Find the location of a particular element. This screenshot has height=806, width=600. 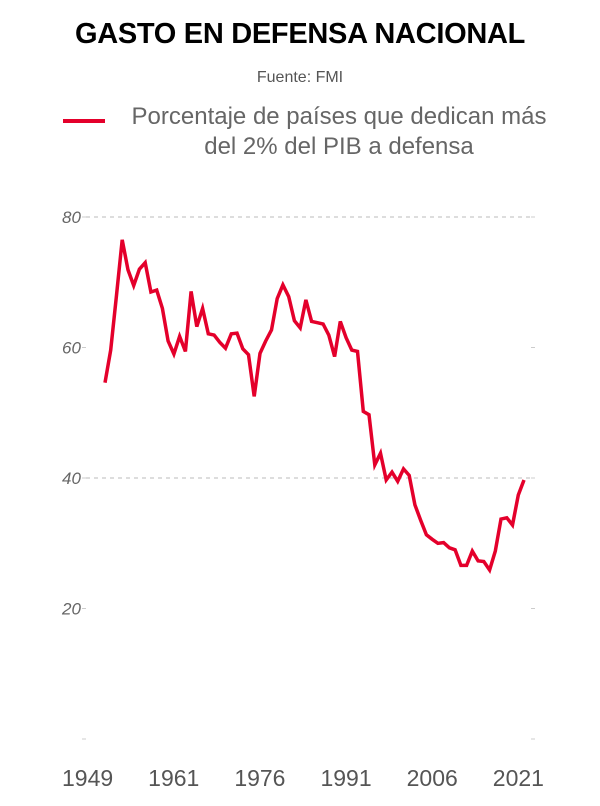

x-tick-label: 2021 is located at coordinates (518, 778).